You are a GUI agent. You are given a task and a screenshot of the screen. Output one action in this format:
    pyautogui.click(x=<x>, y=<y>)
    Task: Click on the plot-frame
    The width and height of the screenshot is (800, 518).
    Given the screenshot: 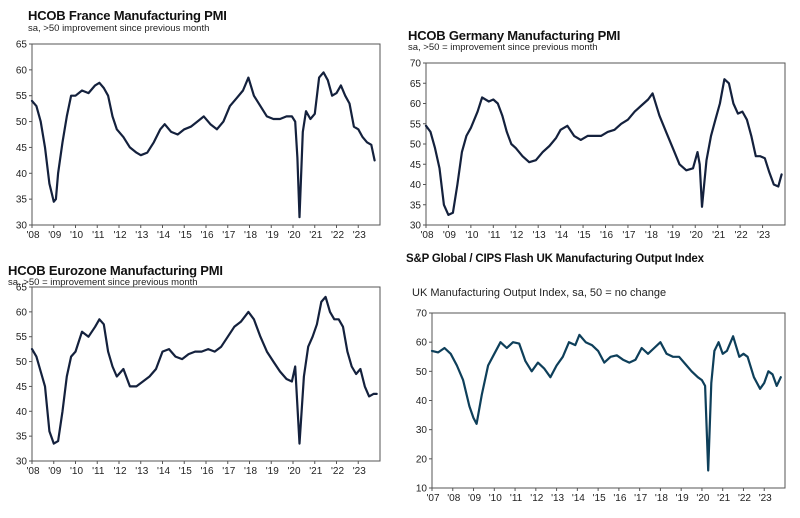 What is the action you would take?
    pyautogui.click(x=206, y=374)
    